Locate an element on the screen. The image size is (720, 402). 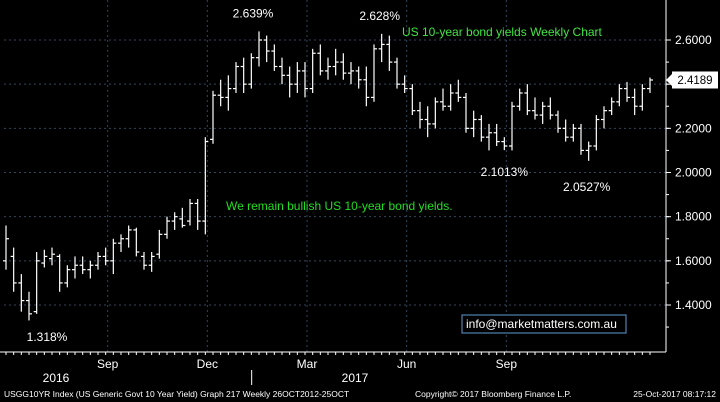
annotation-label: 2.1013% is located at coordinates (505, 172).